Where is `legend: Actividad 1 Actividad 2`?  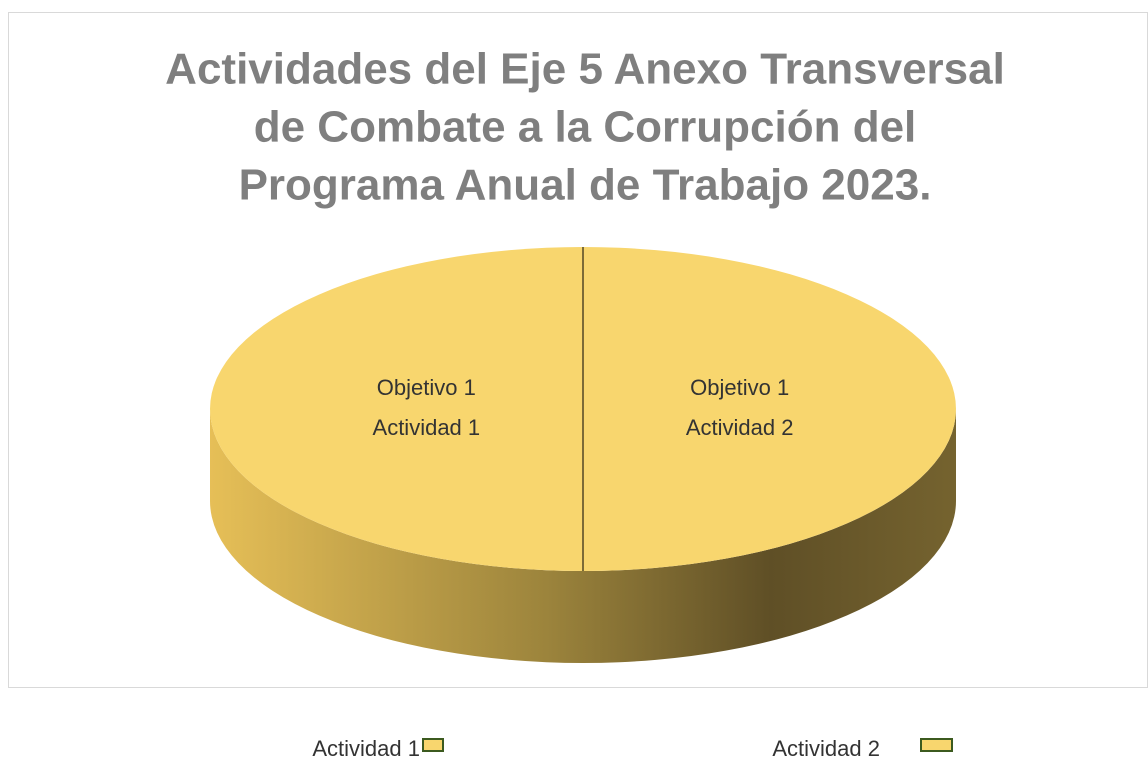 legend: Actividad 1 Actividad 2 is located at coordinates (632, 748).